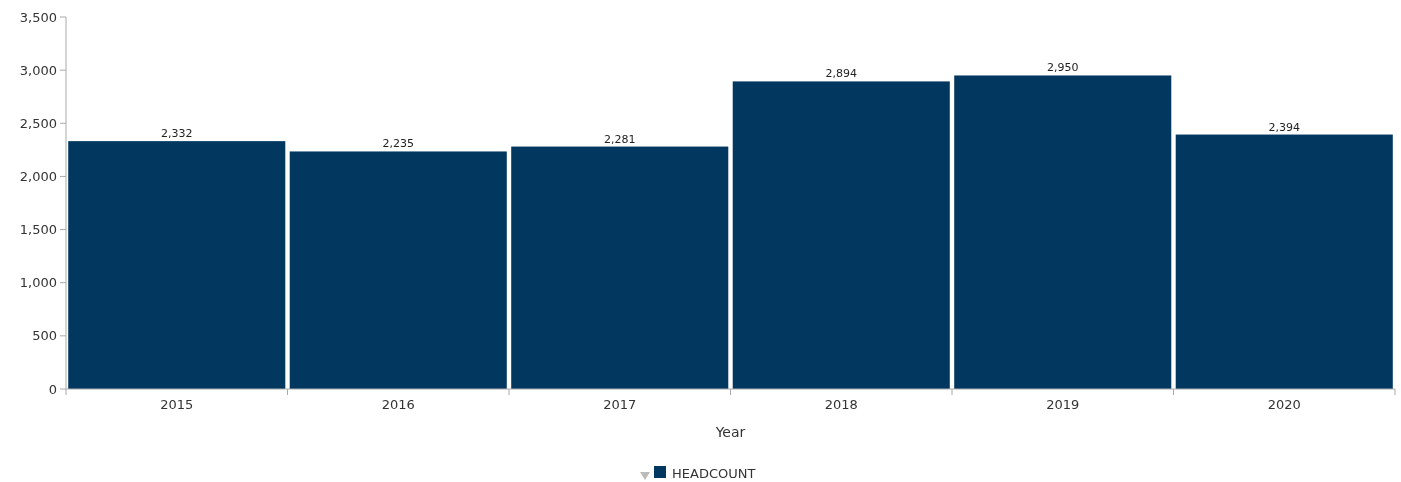  I want to click on data-label: 2,235, so click(398, 144).